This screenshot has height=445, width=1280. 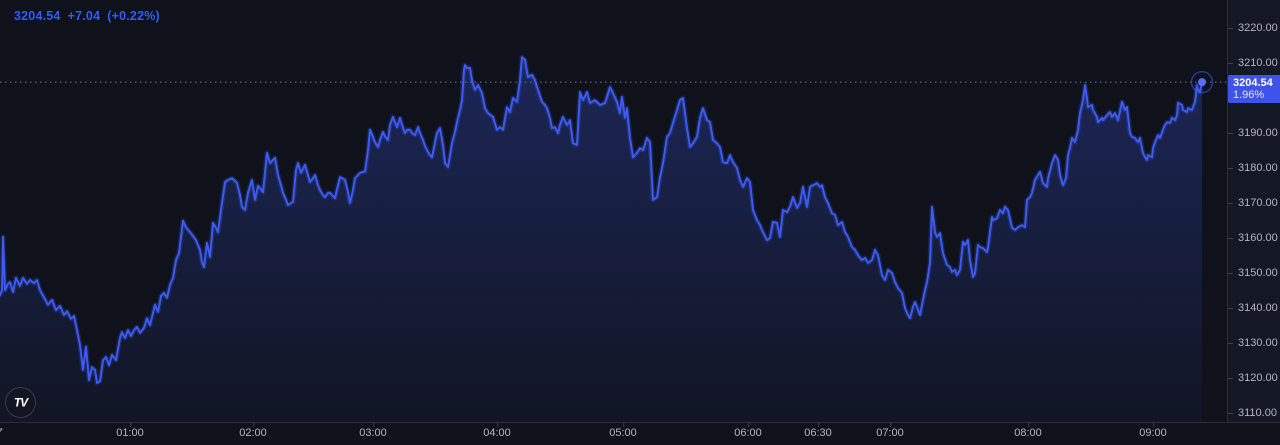 I want to click on time-axis-label: 01:00, so click(x=130, y=431).